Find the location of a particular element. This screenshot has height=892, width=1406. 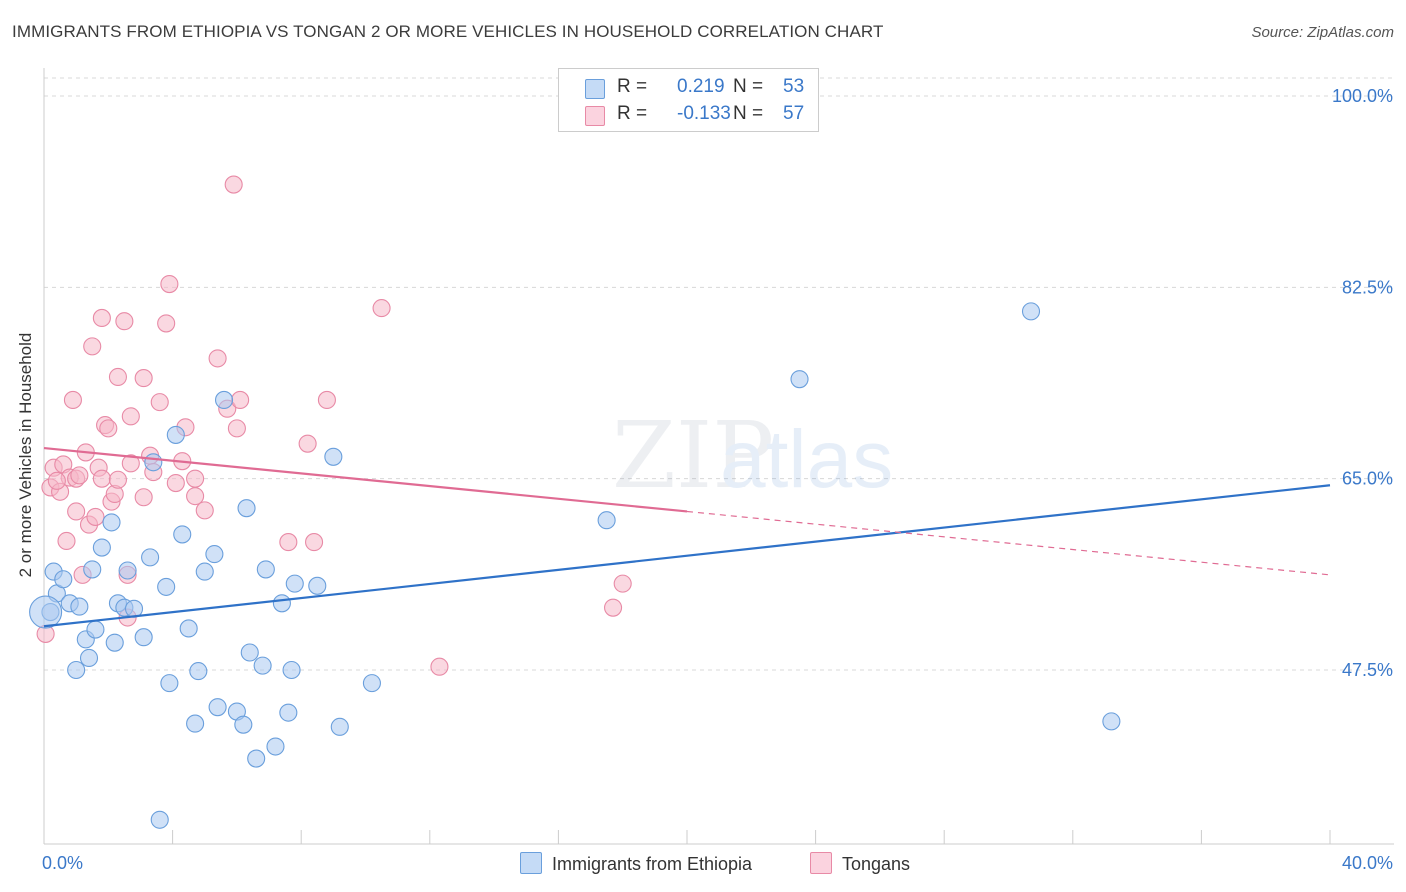

y-tick-label-3: 100.0% is located at coordinates (1362, 96).